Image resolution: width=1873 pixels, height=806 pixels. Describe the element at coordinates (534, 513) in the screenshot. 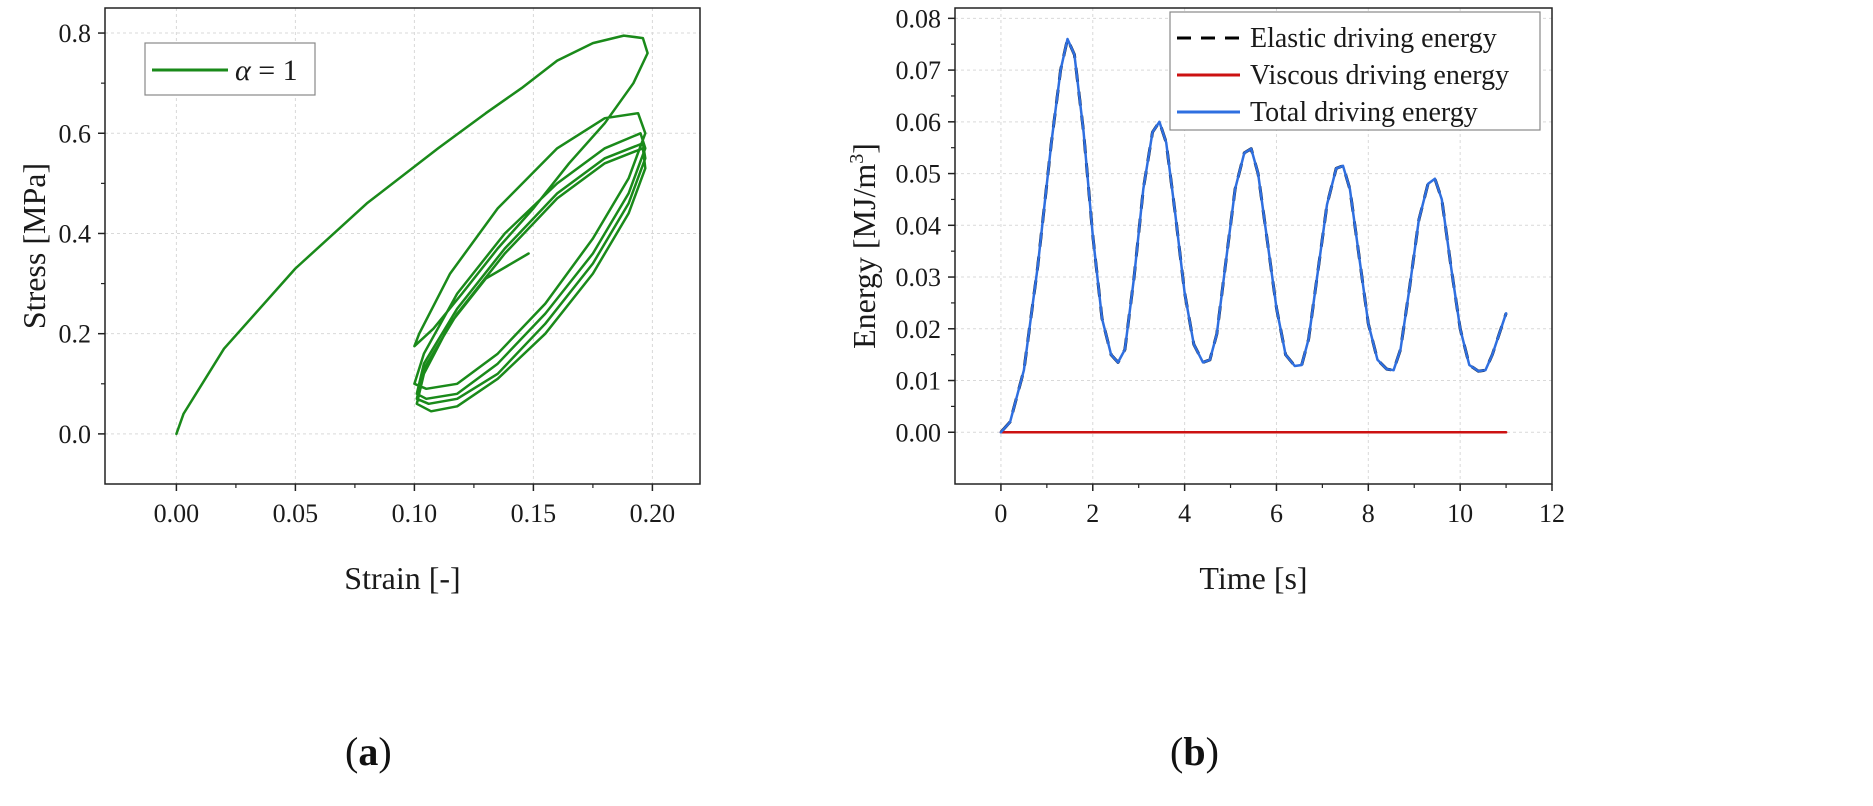

I see `x-tick-label: 0.15` at that location.